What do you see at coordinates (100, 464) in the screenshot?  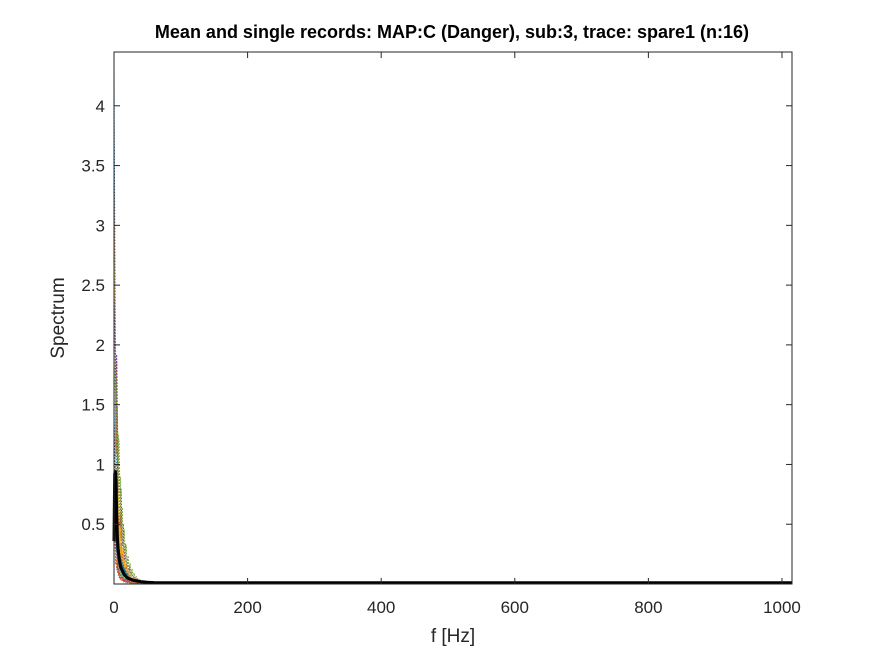 I see `y-tick-label: 1` at bounding box center [100, 464].